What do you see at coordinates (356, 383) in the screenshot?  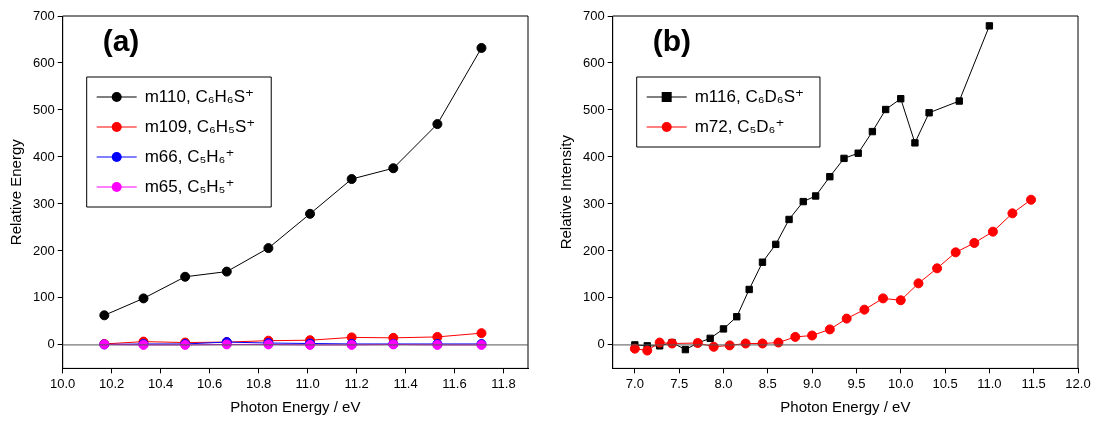 I see `x-tick-label: 11.2` at bounding box center [356, 383].